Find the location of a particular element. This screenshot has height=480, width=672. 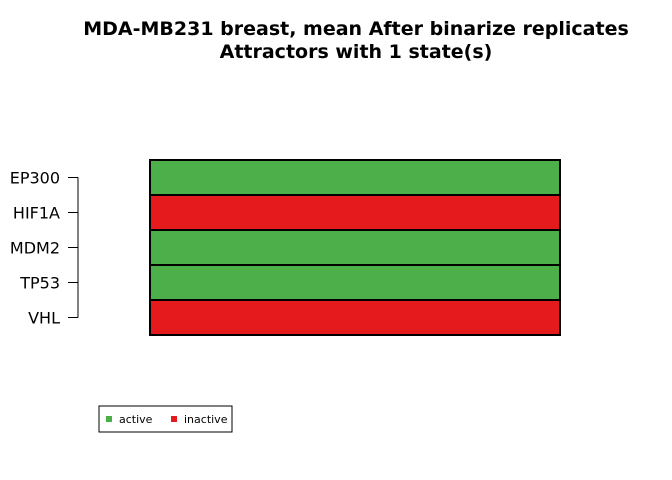

heatmap-cell-hif1a is located at coordinates (355, 212).